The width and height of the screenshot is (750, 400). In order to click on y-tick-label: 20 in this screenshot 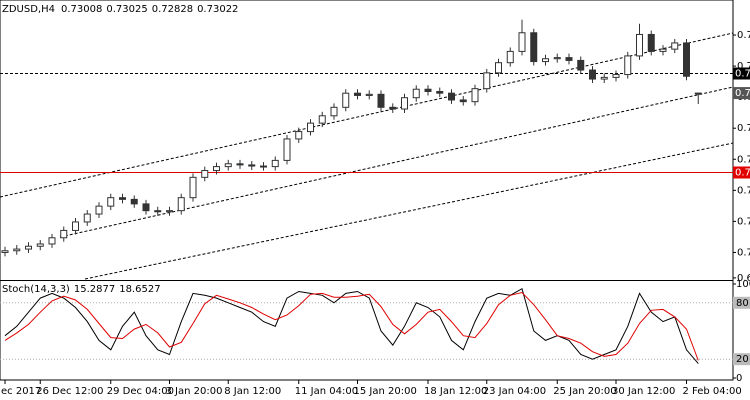, I will do `click(742, 359)`.